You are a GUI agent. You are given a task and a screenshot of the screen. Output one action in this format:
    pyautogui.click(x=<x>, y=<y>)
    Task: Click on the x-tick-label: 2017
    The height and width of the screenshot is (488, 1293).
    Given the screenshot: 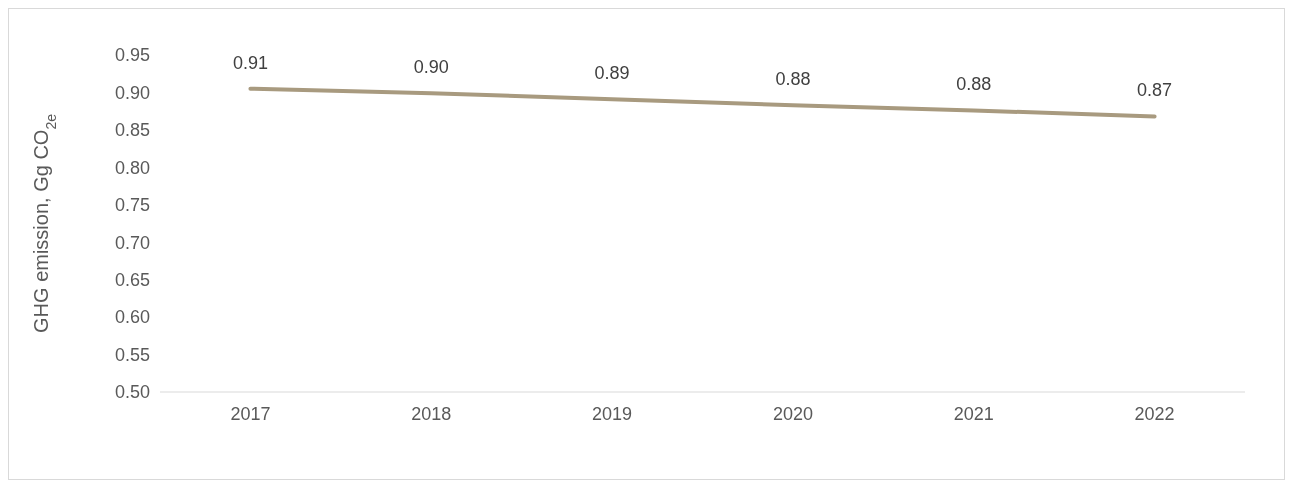 What is the action you would take?
    pyautogui.click(x=250, y=414)
    